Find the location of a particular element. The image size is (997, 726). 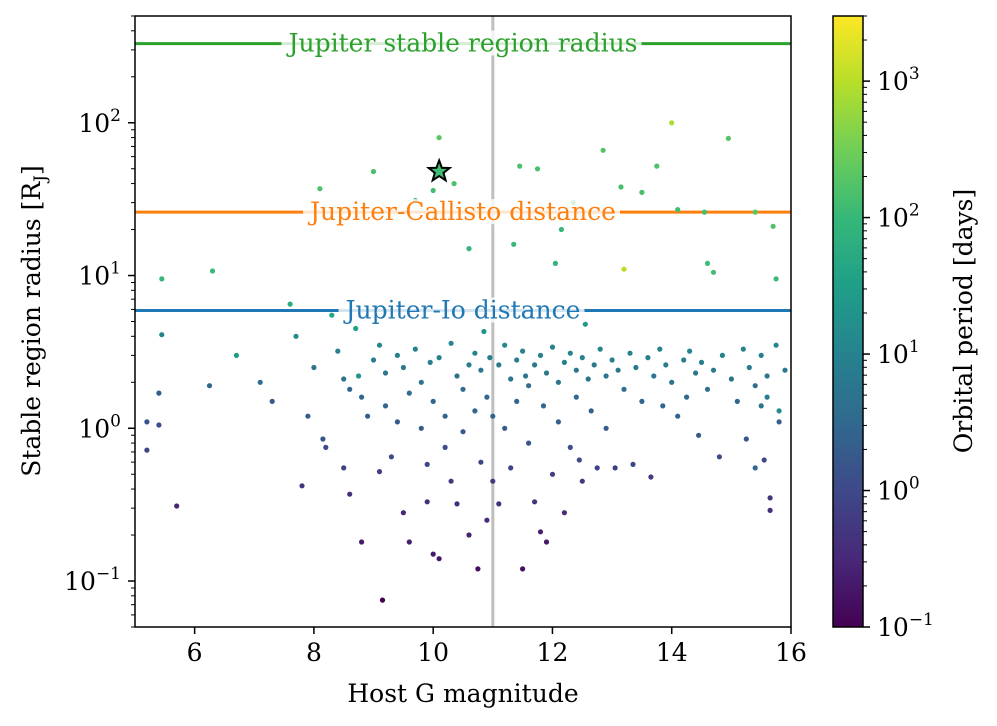

colorbar-tick-label-exponent: 1 is located at coordinates (914, 347).